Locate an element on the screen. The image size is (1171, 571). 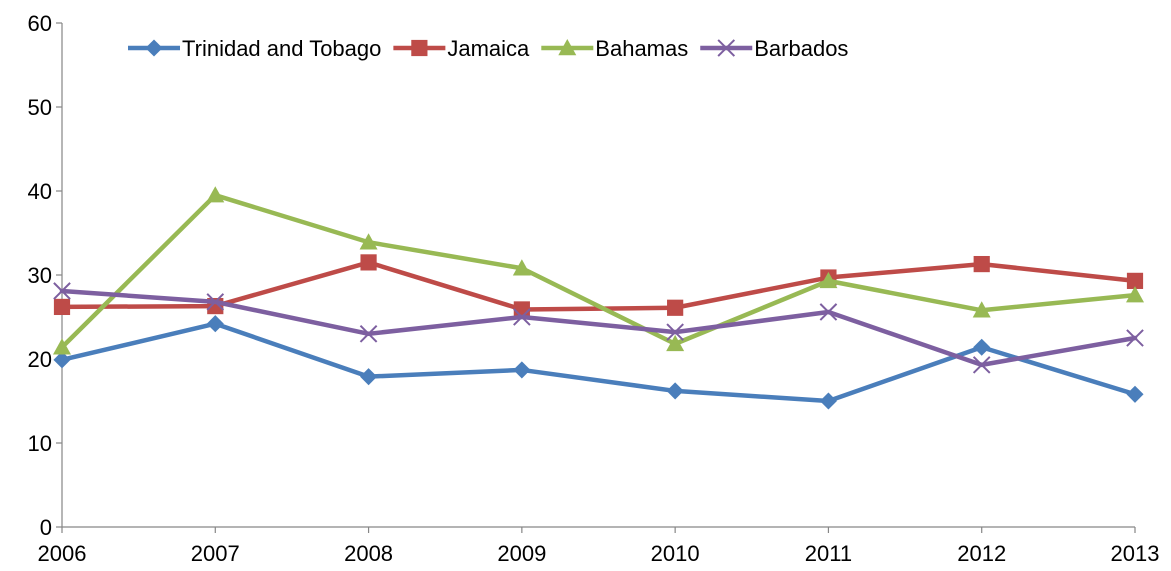
legend-item: Trinidad and Tobago is located at coordinates (254, 48).